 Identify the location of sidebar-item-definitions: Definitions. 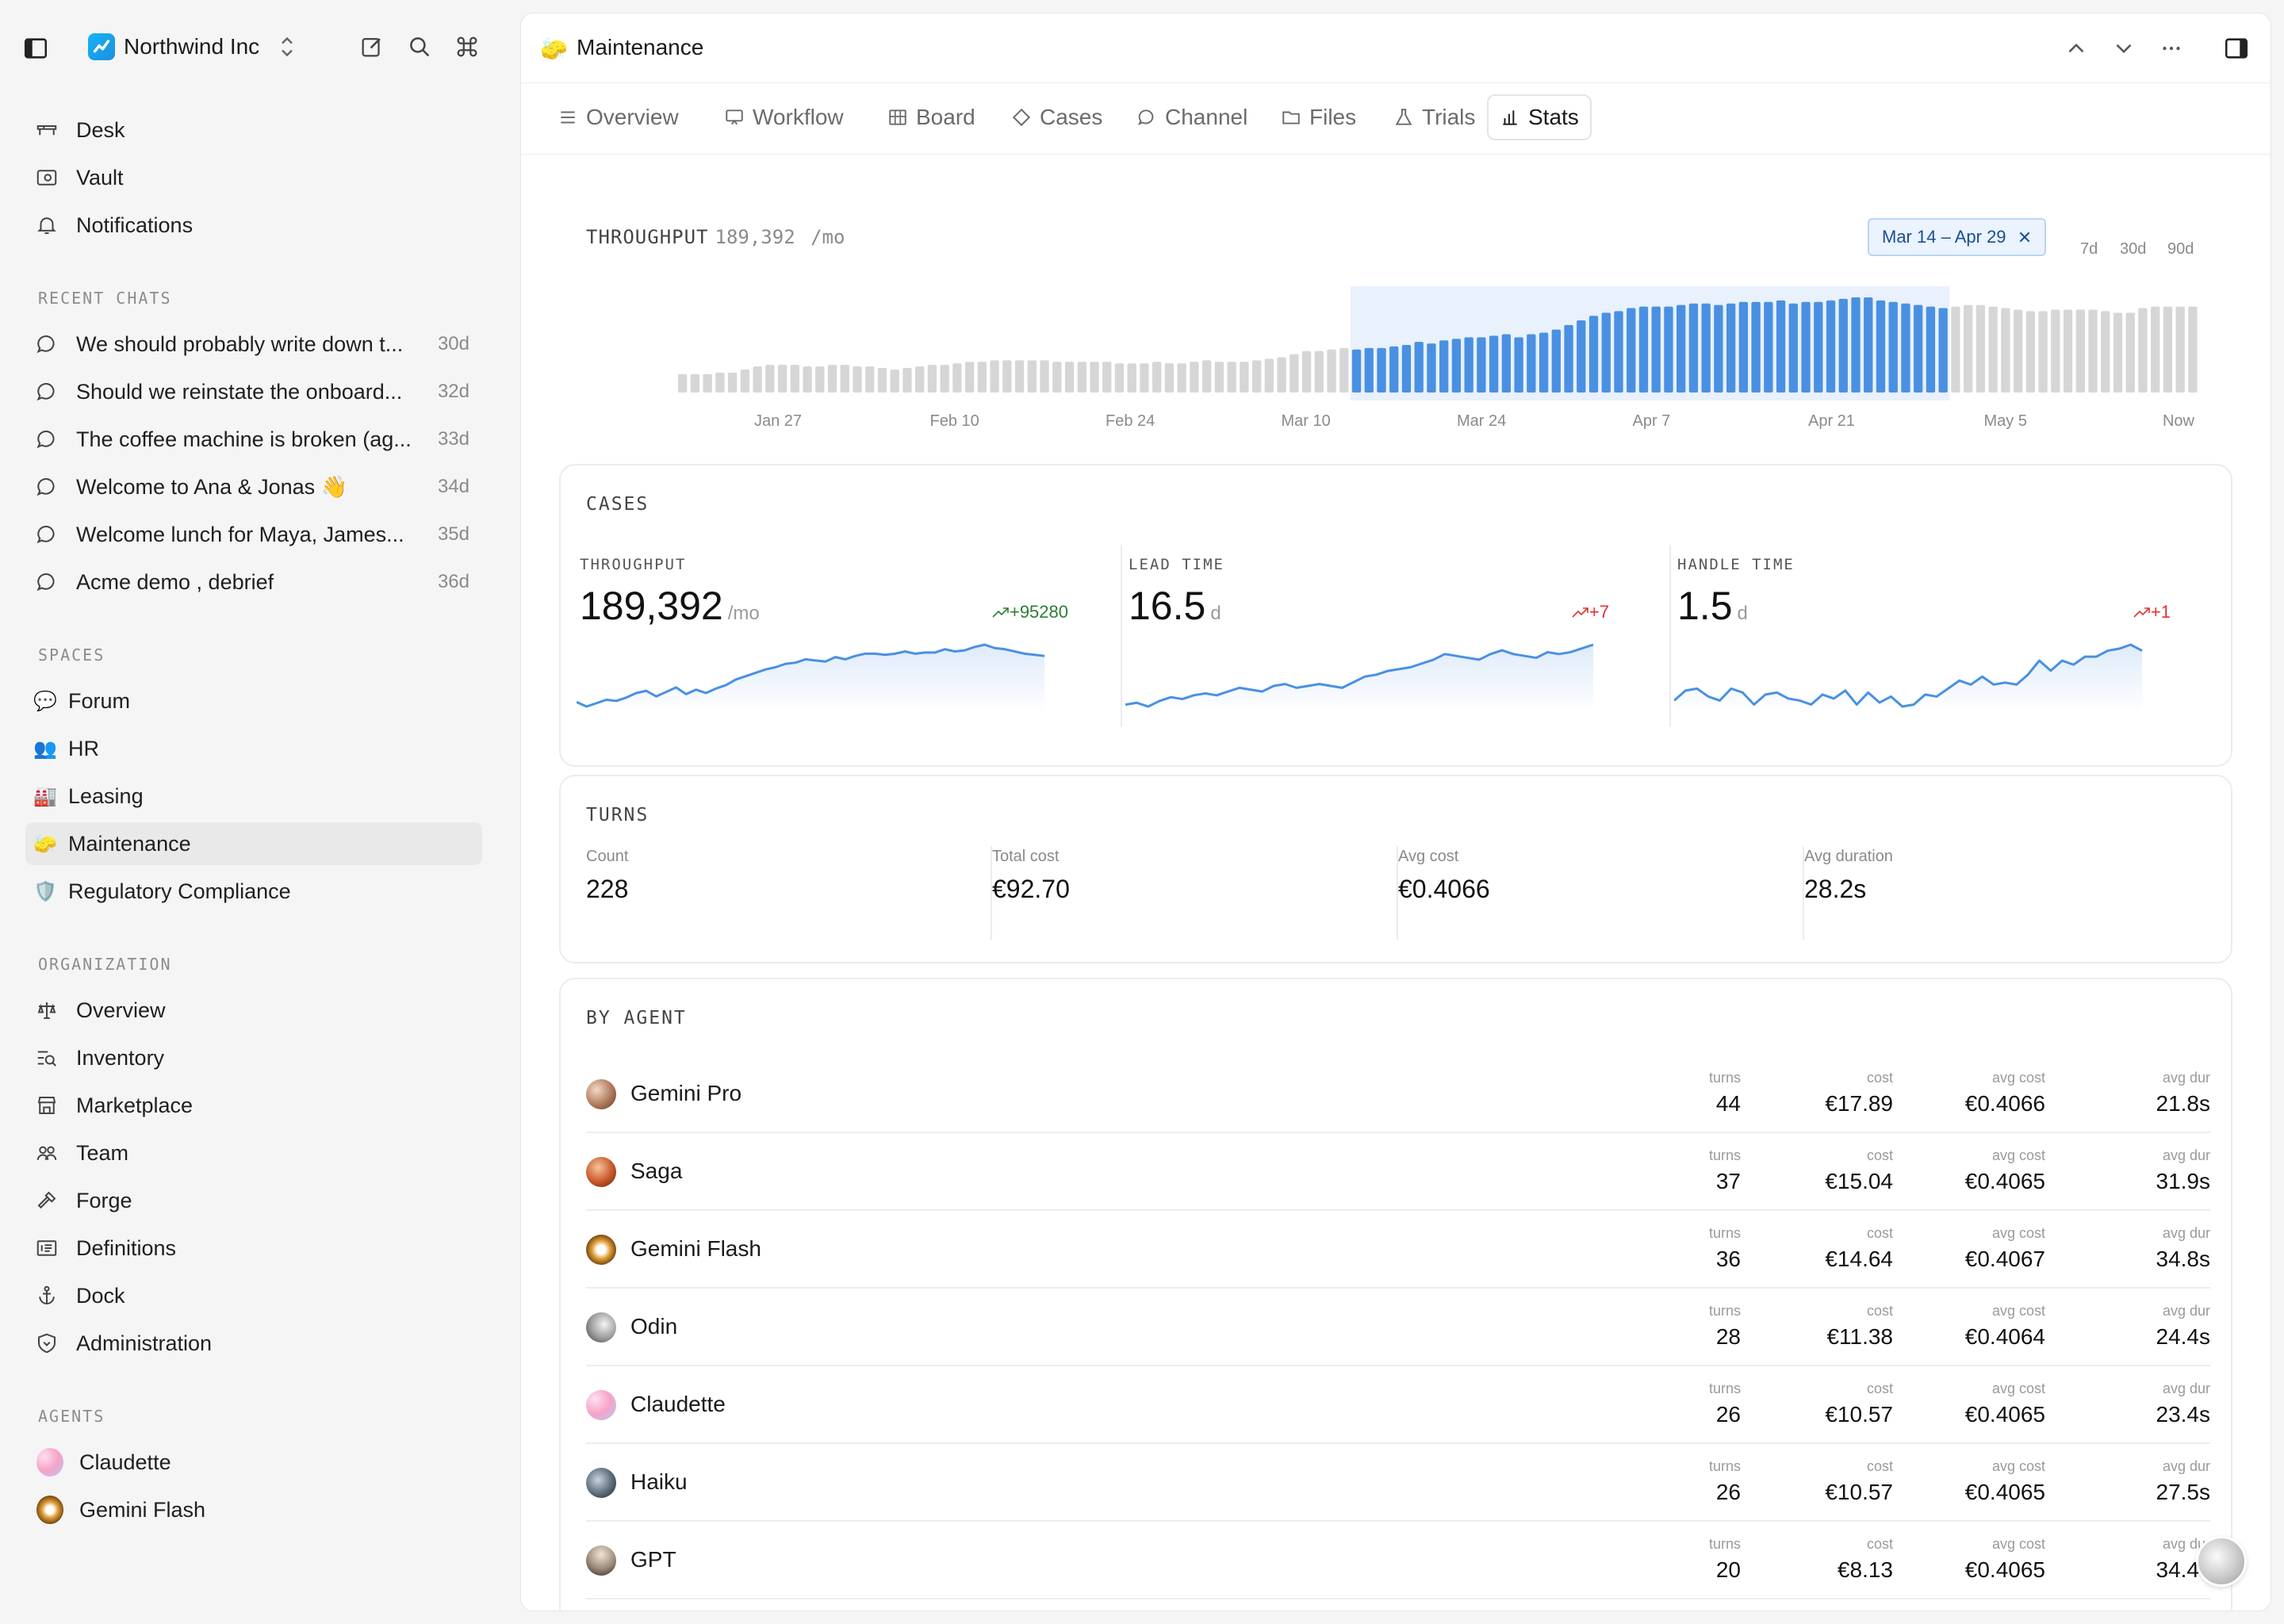
(253, 1248).